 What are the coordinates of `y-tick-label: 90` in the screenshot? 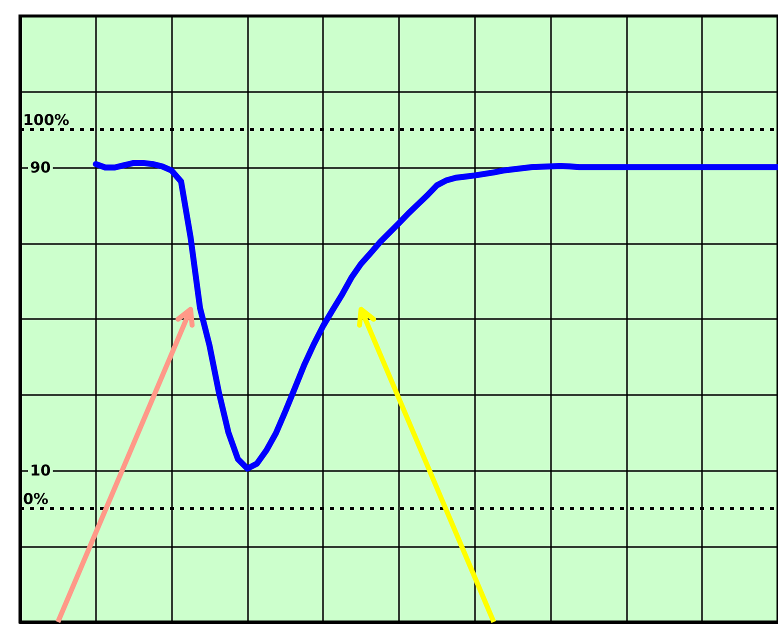 It's located at (40, 167).